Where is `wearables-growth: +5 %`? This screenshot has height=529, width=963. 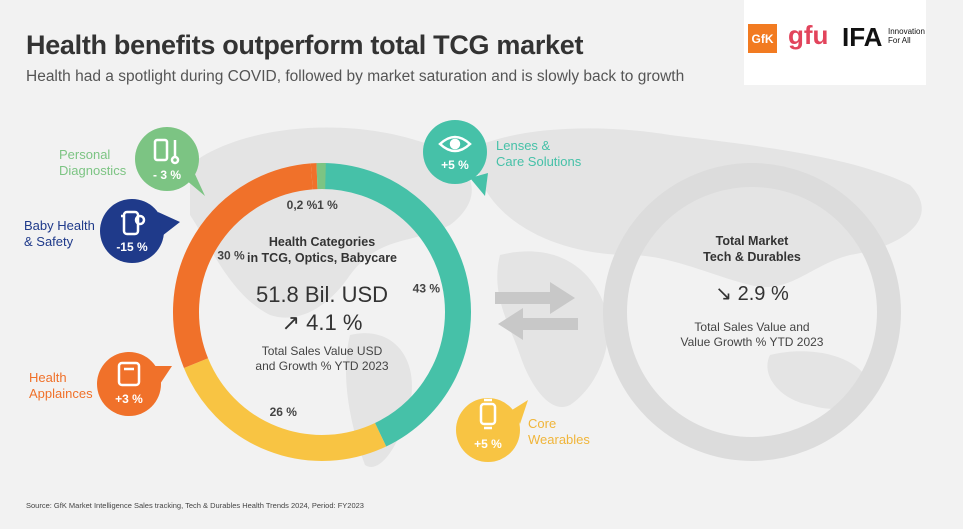
wearables-growth: +5 % is located at coordinates (488, 444).